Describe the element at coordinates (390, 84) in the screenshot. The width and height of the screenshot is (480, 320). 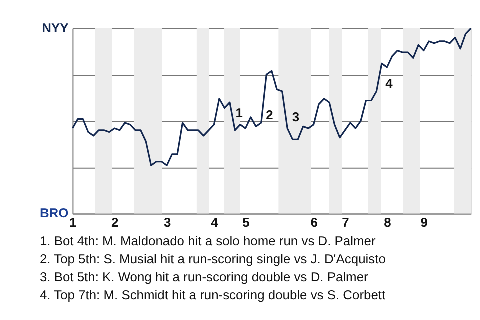
I see `annotation: 4` at that location.